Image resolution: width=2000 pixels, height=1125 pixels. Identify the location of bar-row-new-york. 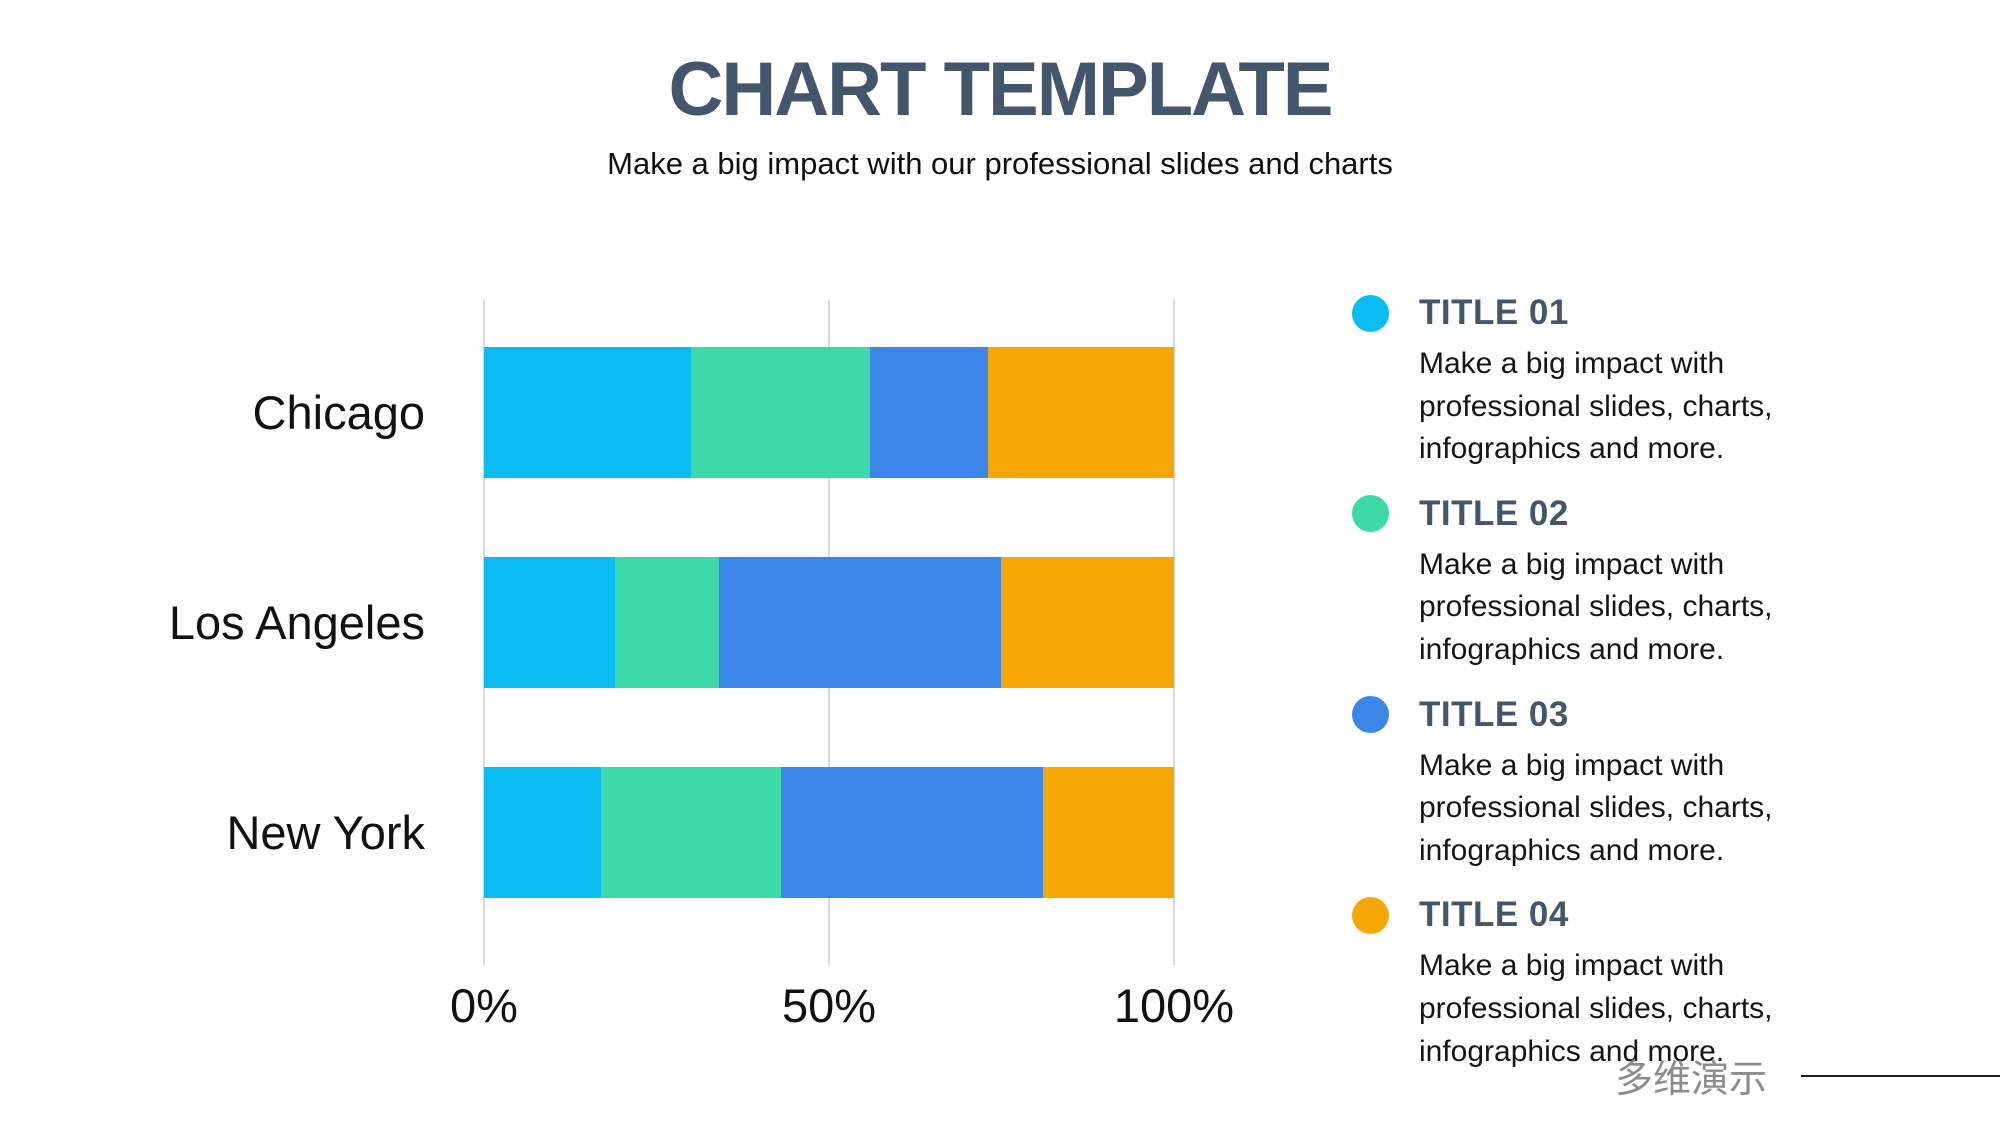
(829, 832).